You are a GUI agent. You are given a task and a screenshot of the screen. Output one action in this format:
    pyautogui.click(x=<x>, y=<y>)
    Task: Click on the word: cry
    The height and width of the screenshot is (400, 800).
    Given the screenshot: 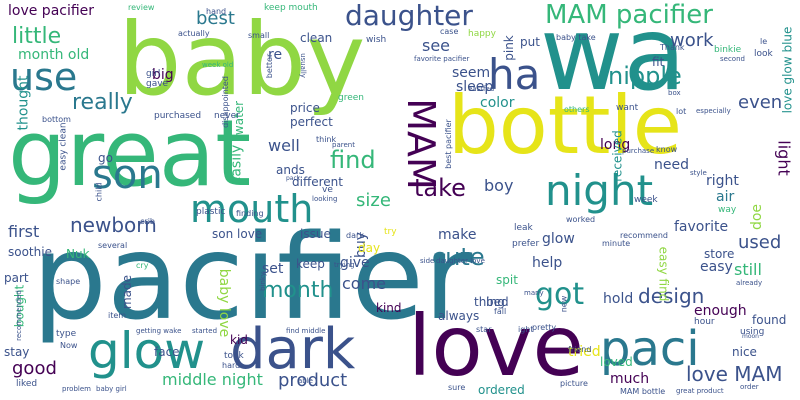 What is the action you would take?
    pyautogui.click(x=142, y=265)
    